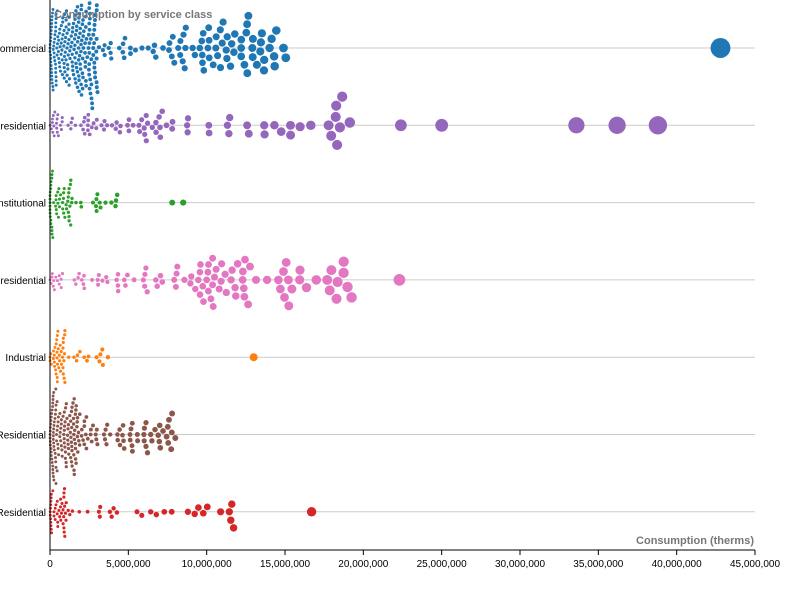 The width and height of the screenshot is (805, 600). I want to click on x-tick-label: 45,000,000, so click(755, 564).